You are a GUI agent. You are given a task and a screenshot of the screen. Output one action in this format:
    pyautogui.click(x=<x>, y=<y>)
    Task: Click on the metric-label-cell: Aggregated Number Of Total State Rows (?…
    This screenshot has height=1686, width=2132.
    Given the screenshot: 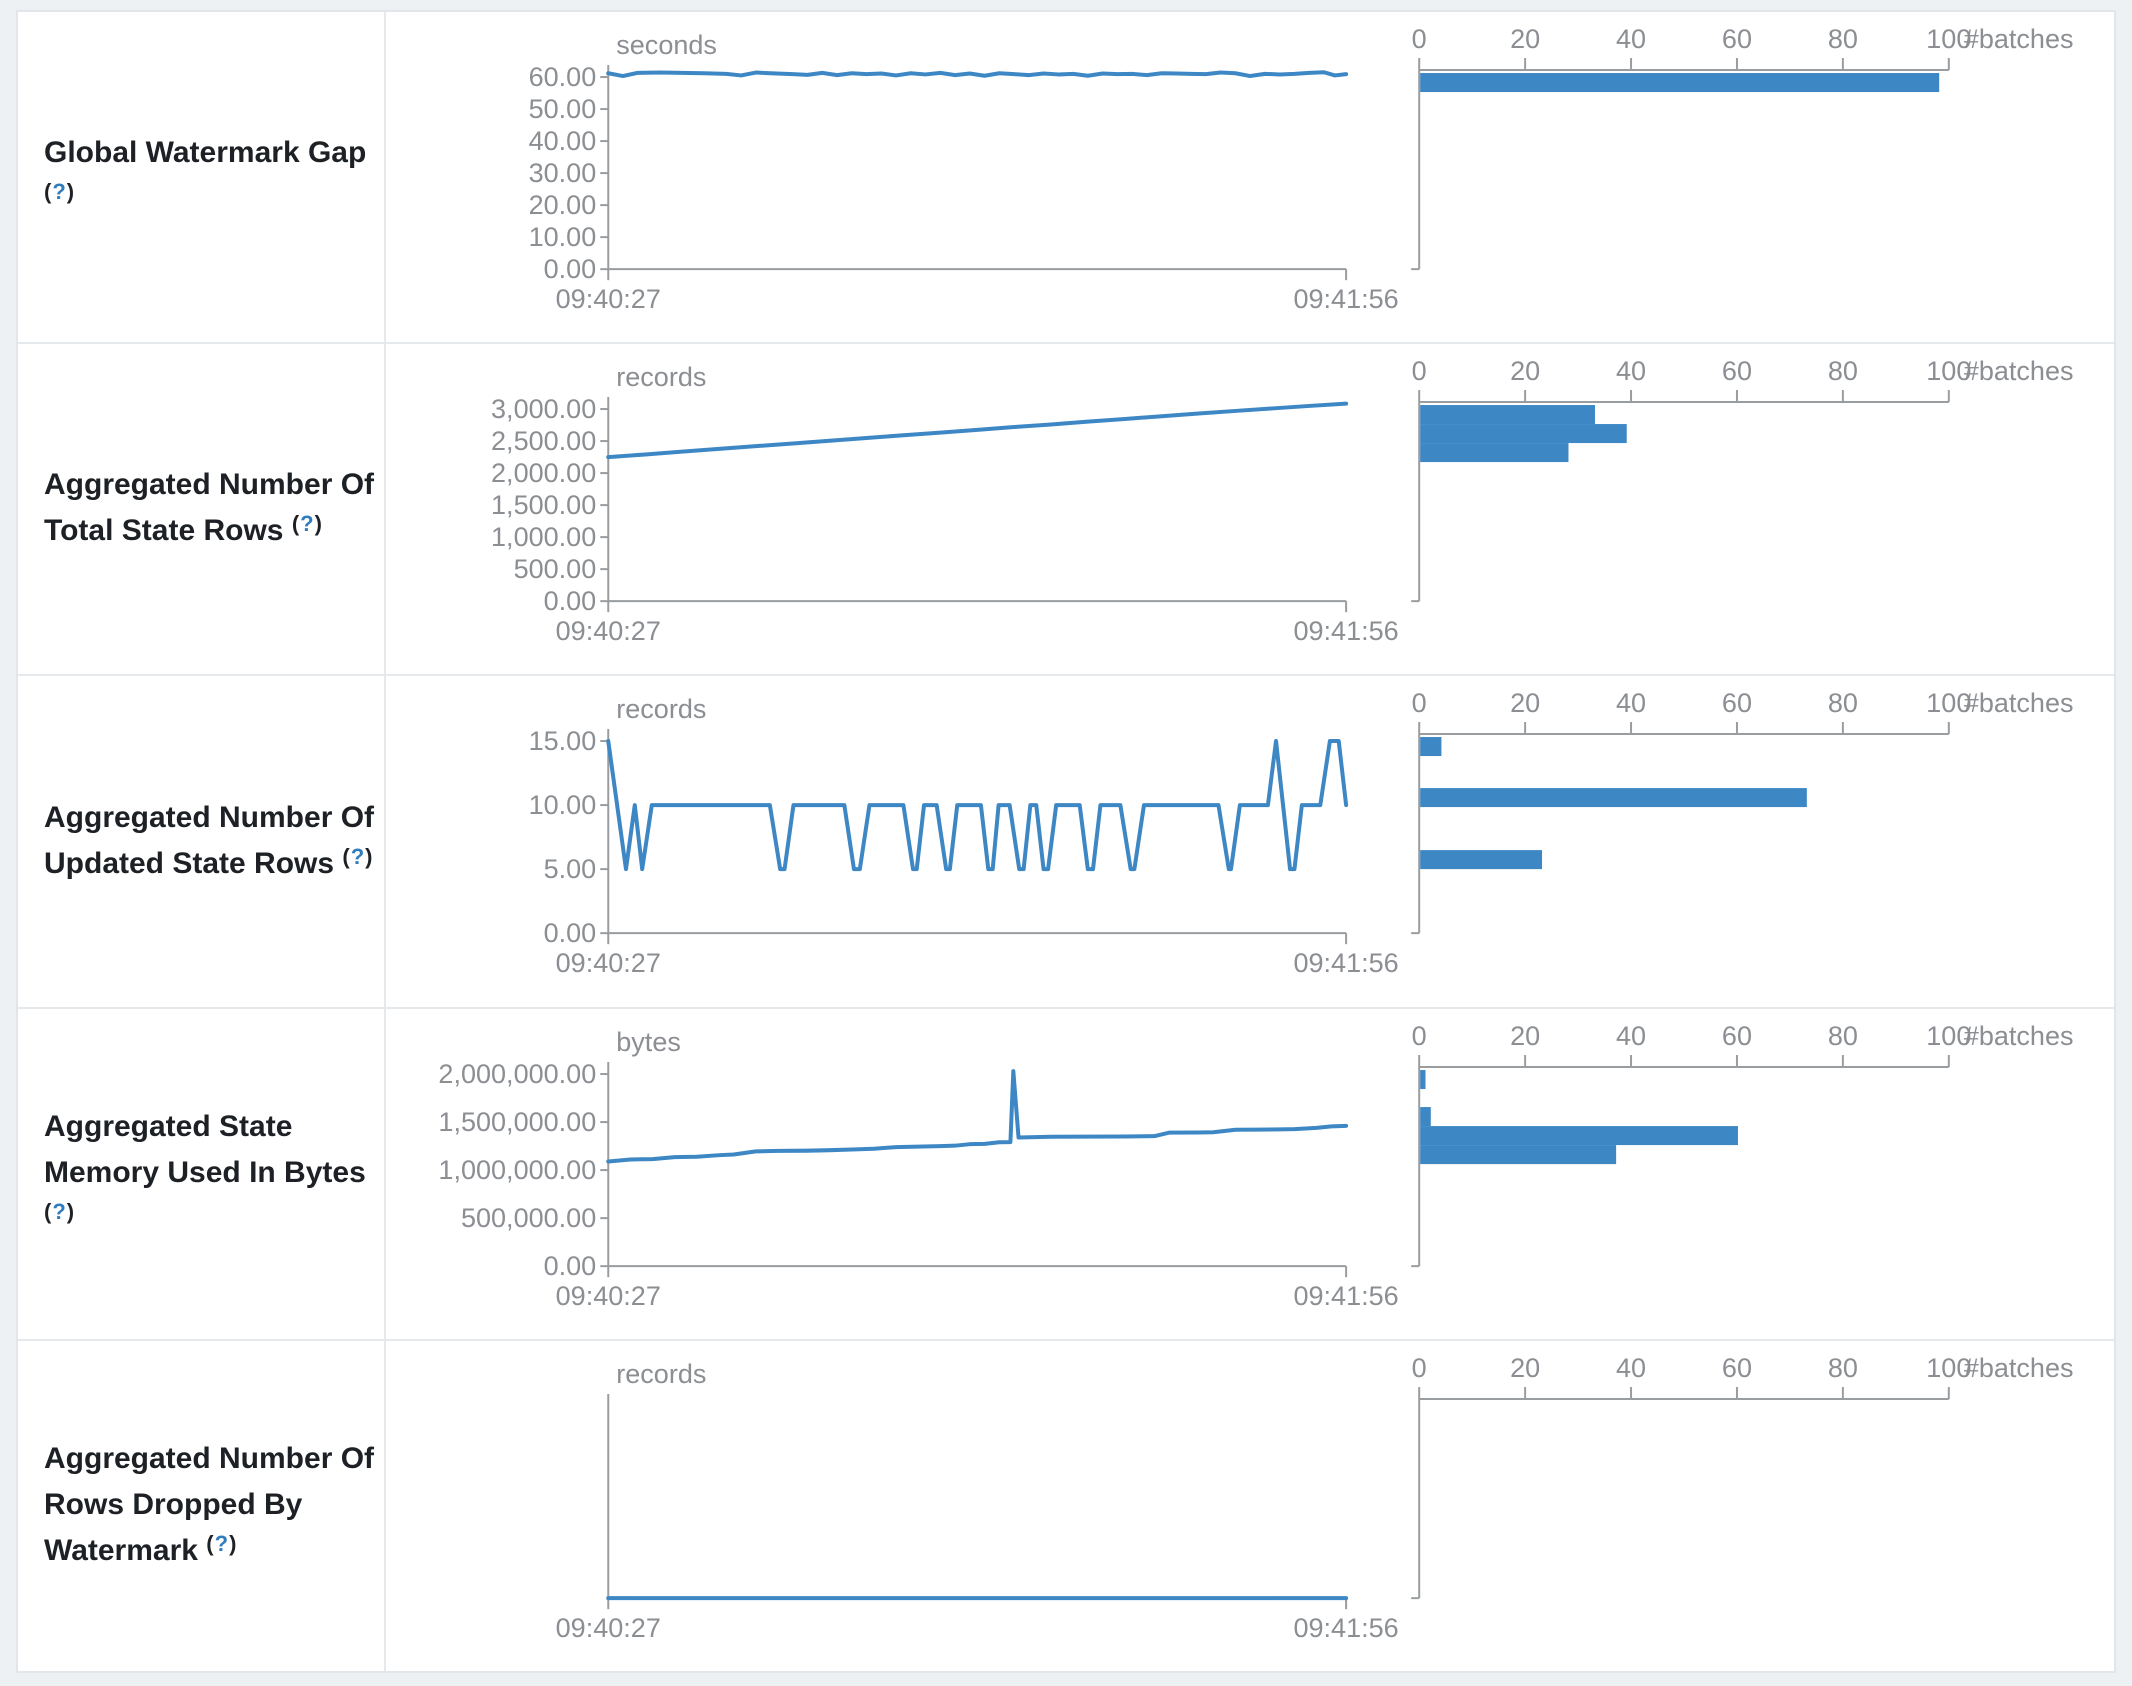 What is the action you would take?
    pyautogui.click(x=202, y=509)
    